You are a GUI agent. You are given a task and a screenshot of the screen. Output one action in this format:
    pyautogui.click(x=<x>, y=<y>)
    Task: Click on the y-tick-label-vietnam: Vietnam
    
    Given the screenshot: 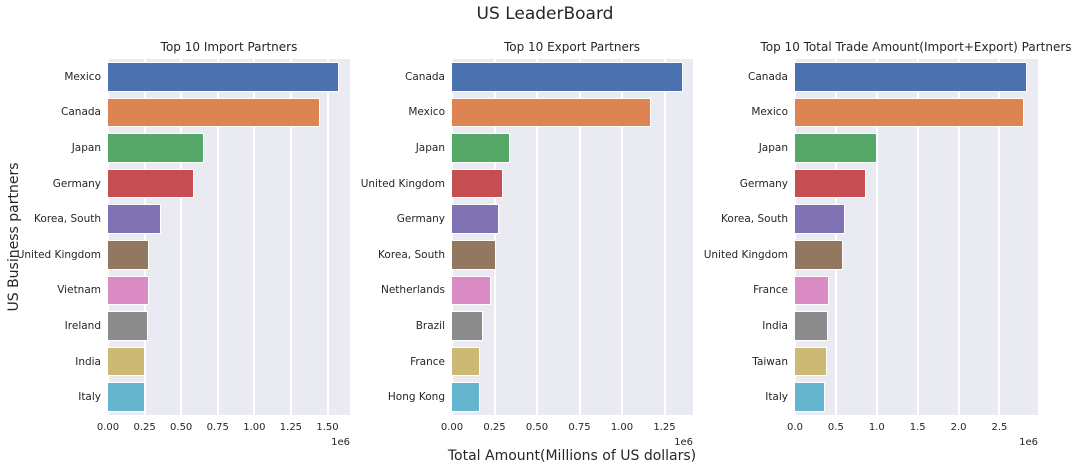 What is the action you would take?
    pyautogui.click(x=79, y=290)
    